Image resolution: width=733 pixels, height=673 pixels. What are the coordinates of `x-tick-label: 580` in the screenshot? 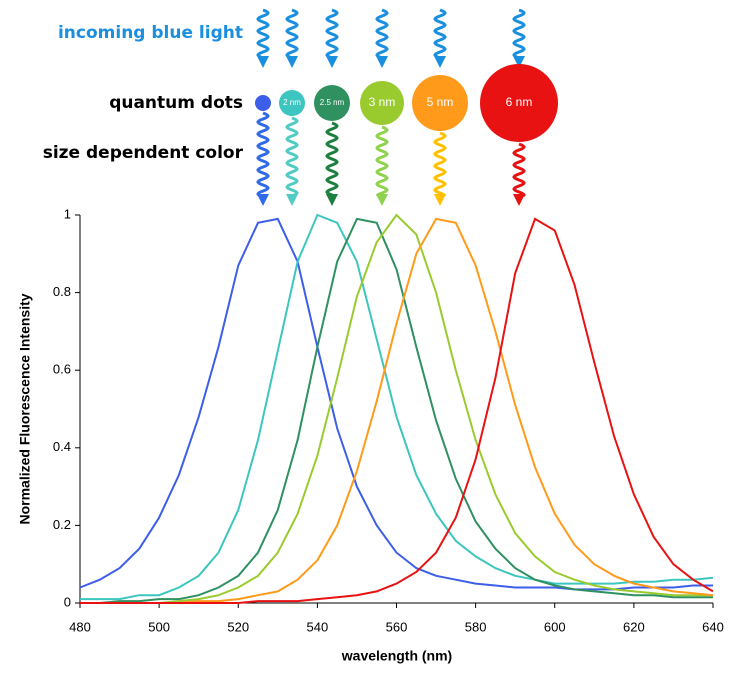 It's located at (476, 626).